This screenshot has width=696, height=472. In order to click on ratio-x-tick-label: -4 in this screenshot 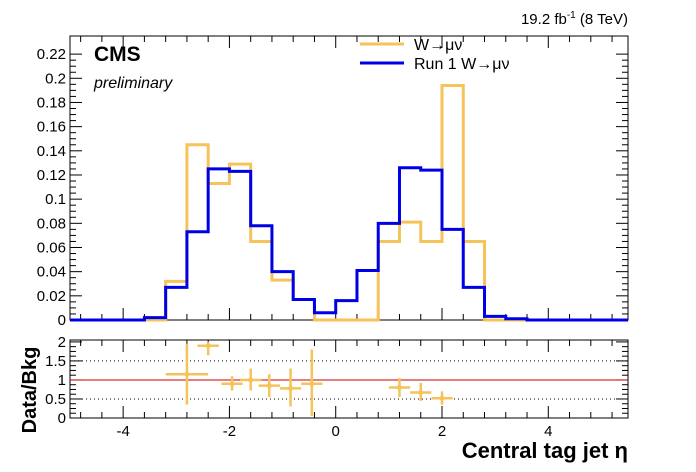, I will do `click(122, 431)`.